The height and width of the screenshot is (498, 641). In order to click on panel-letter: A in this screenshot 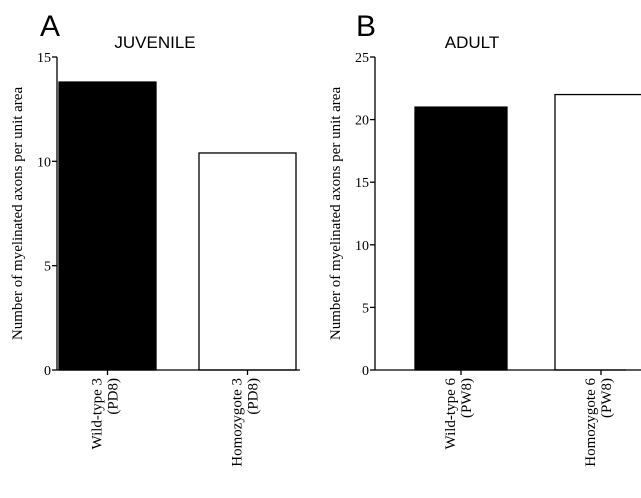, I will do `click(50, 26)`.